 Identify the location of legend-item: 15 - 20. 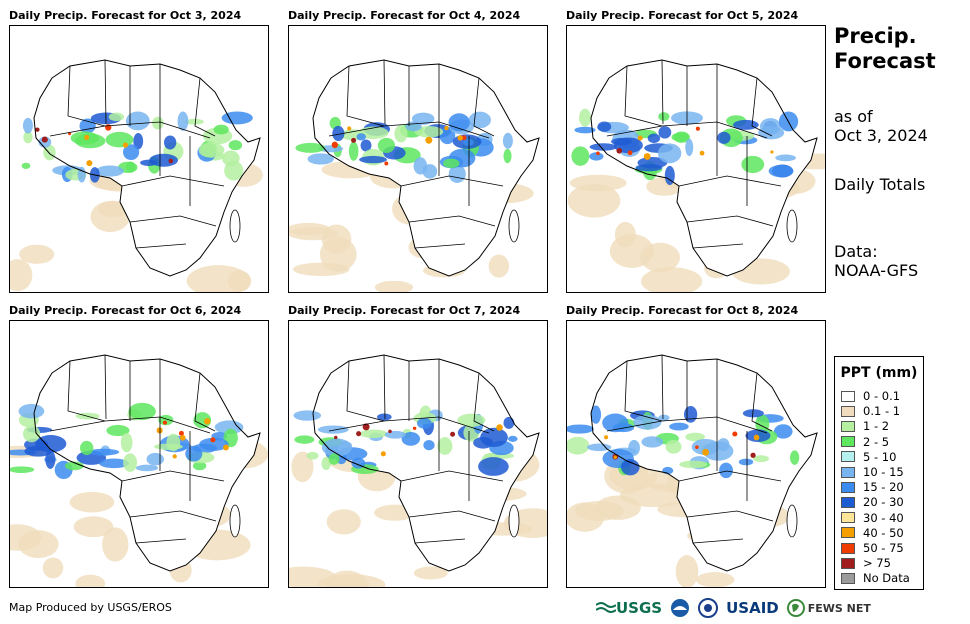
(872, 487).